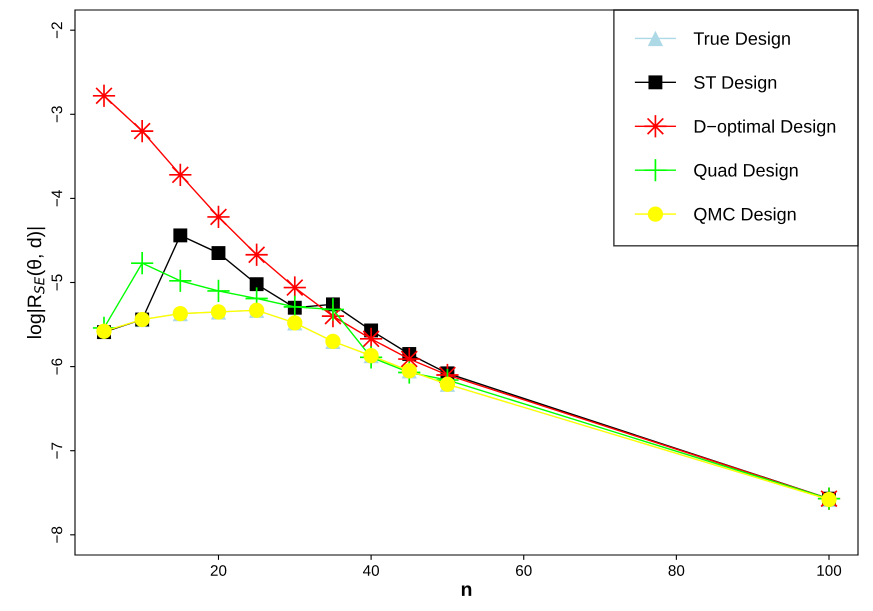 The height and width of the screenshot is (611, 873). What do you see at coordinates (524, 570) in the screenshot?
I see `x-tick-label: 60` at bounding box center [524, 570].